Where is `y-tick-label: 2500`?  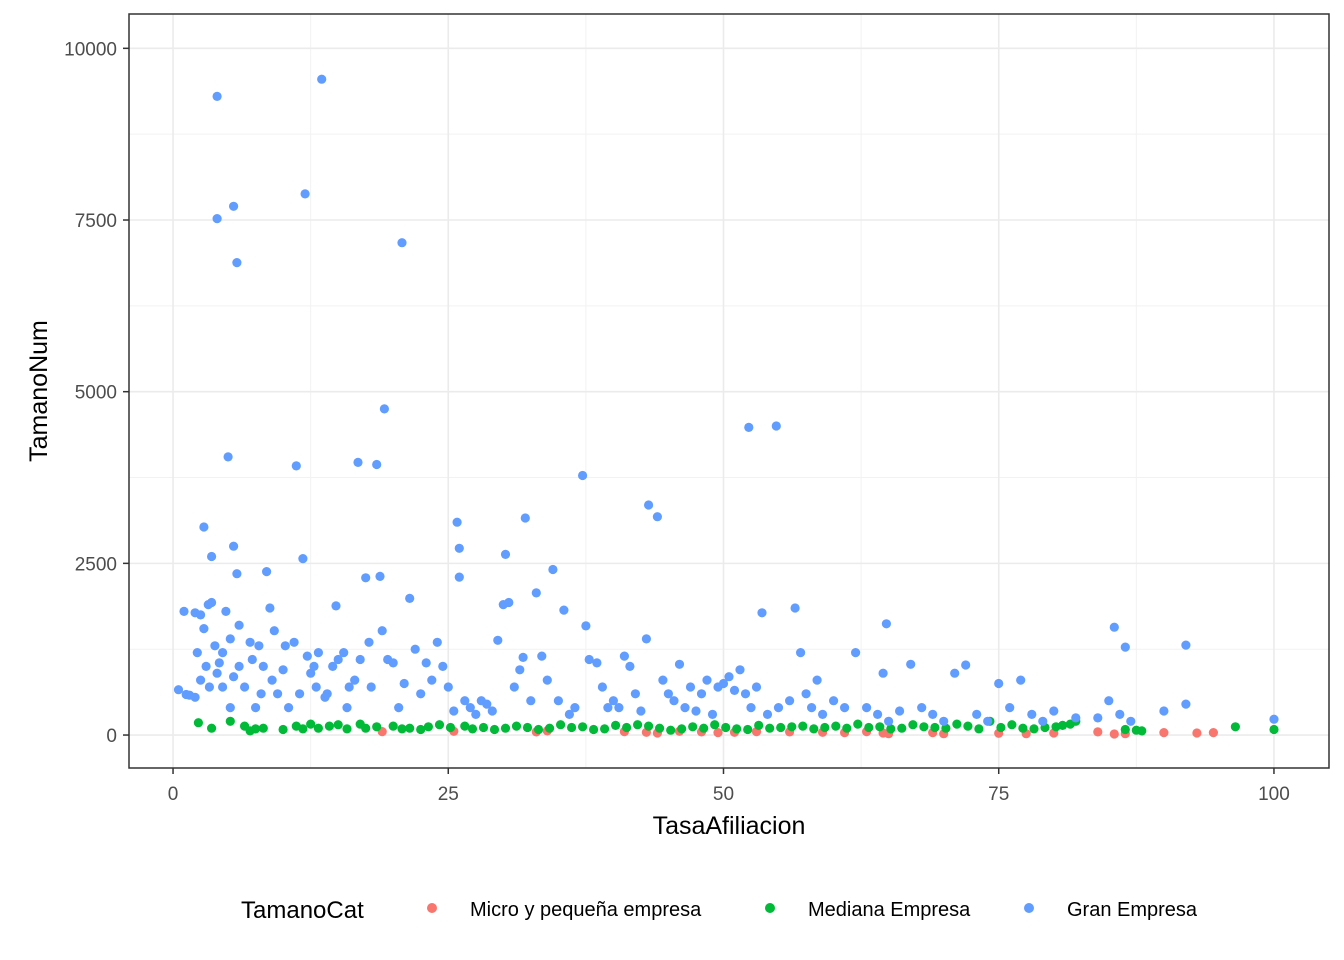
y-tick-label: 2500 is located at coordinates (96, 564).